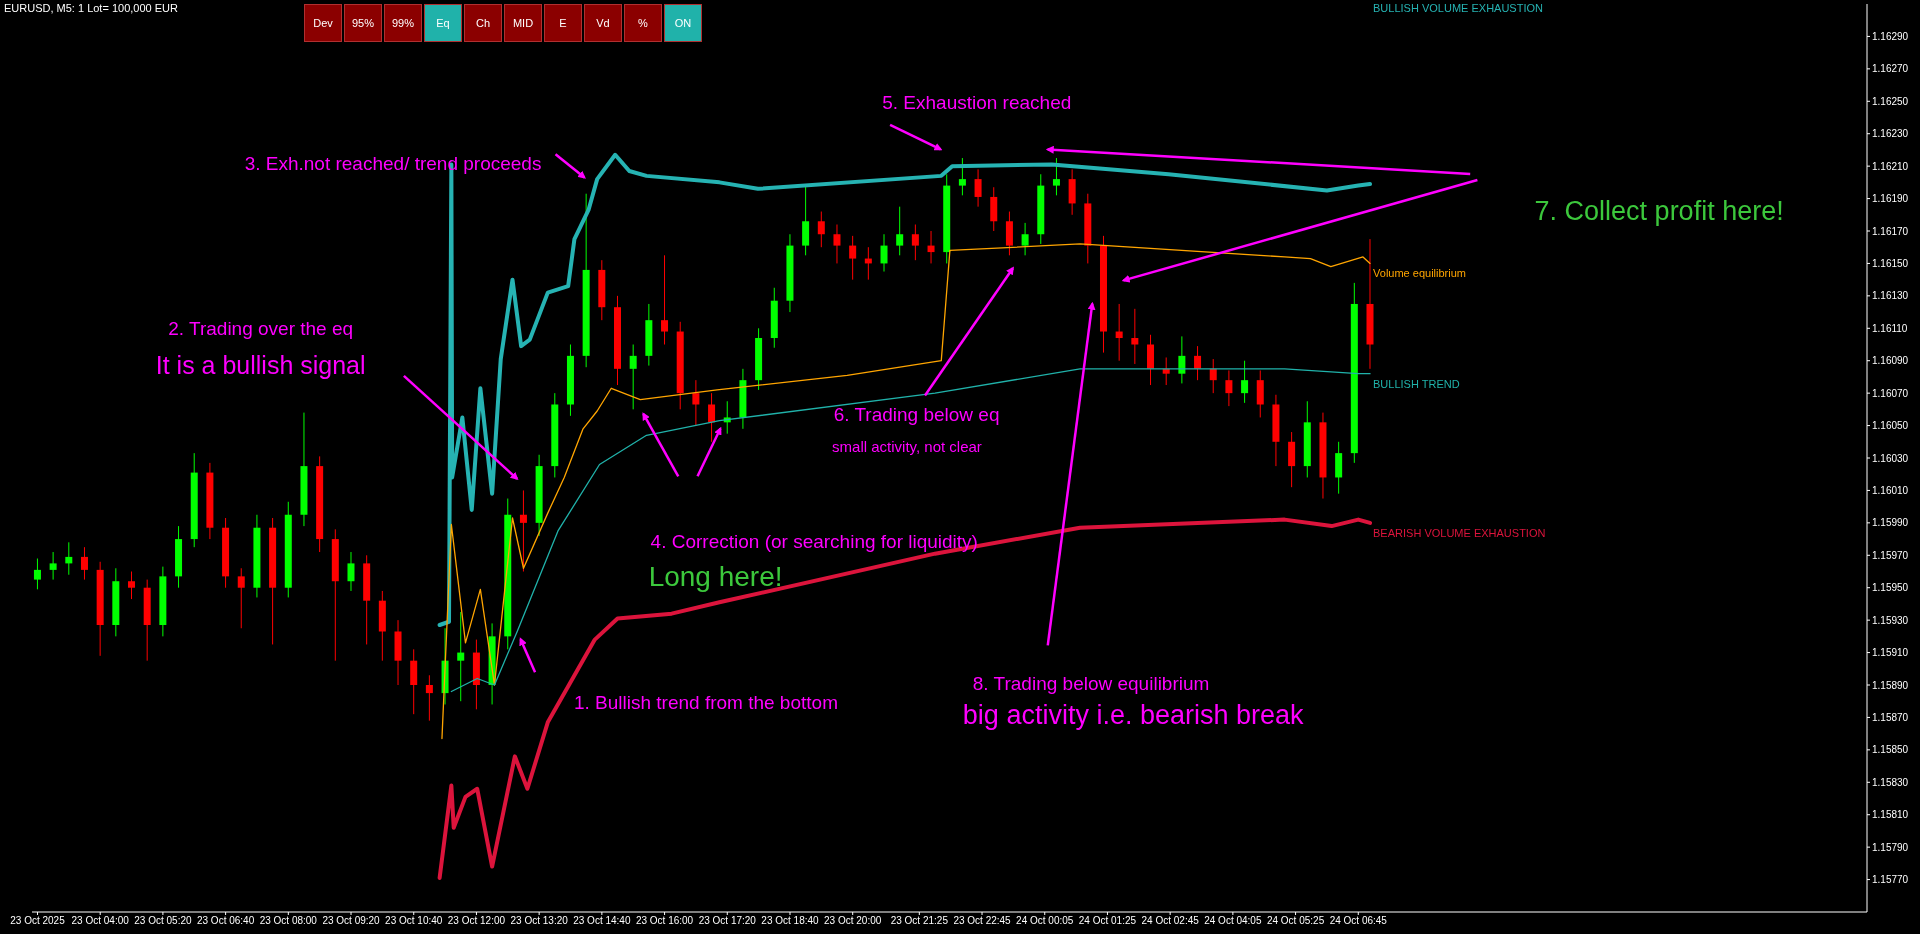 The height and width of the screenshot is (934, 1920). Describe the element at coordinates (814, 542) in the screenshot. I see `annotation: 4. Correction (or searching for liquidity)` at that location.